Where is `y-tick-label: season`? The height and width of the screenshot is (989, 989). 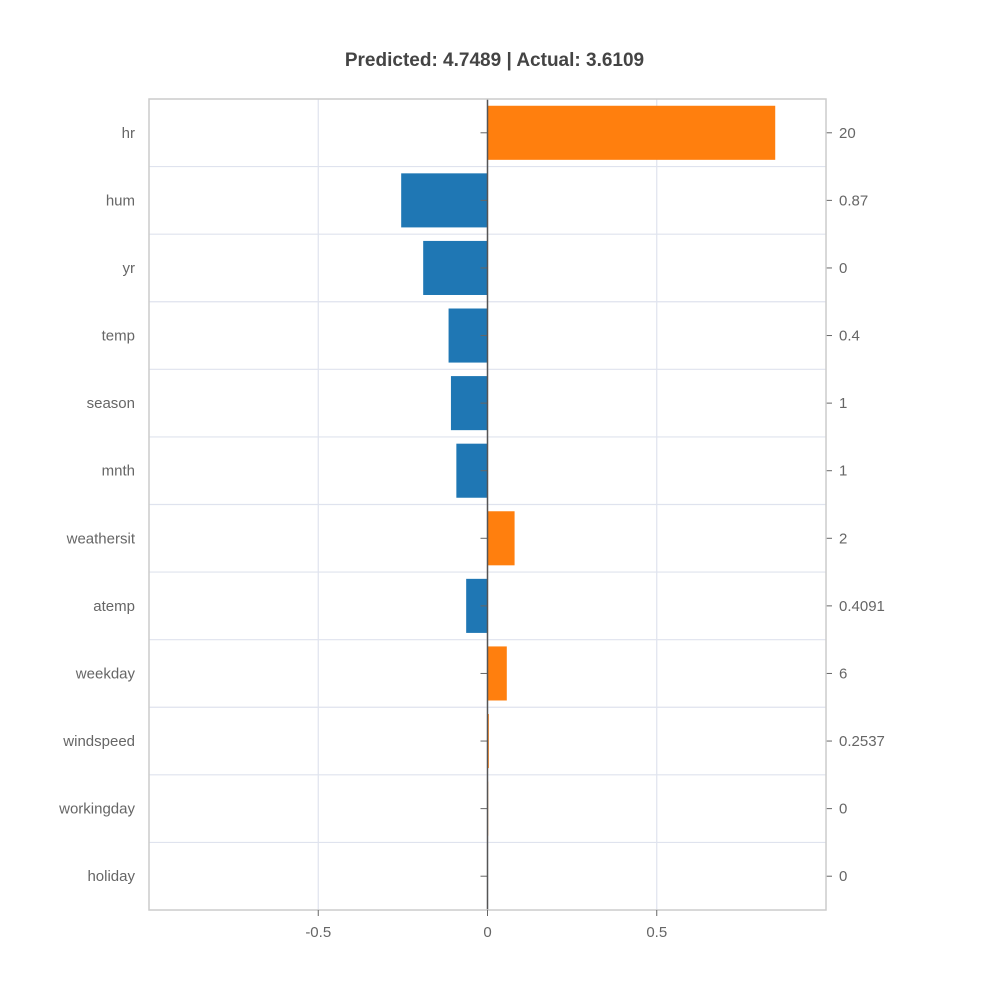 y-tick-label: season is located at coordinates (111, 403).